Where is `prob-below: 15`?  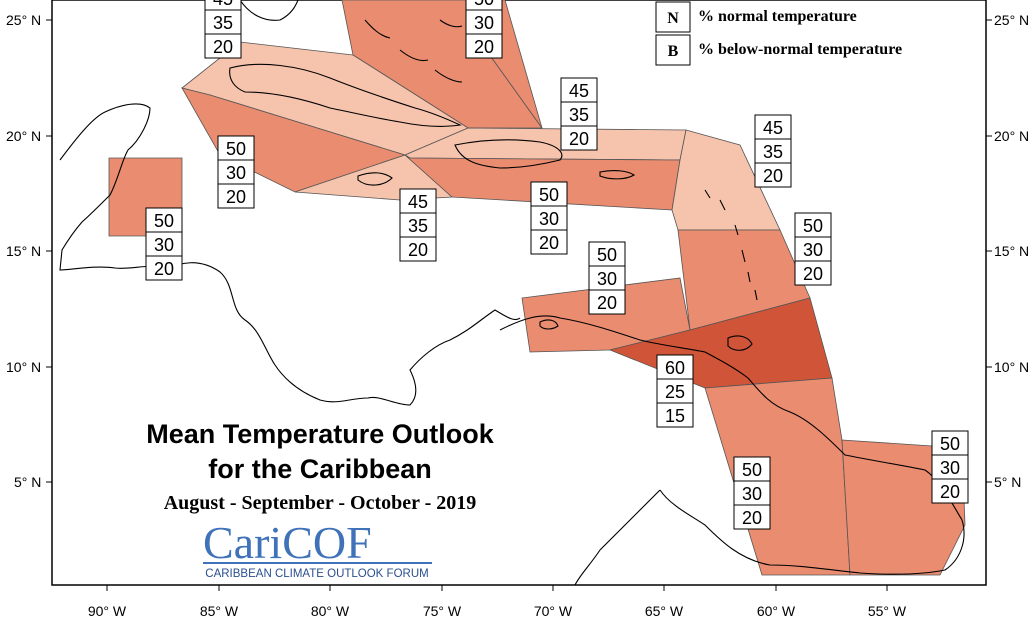 prob-below: 15 is located at coordinates (675, 416).